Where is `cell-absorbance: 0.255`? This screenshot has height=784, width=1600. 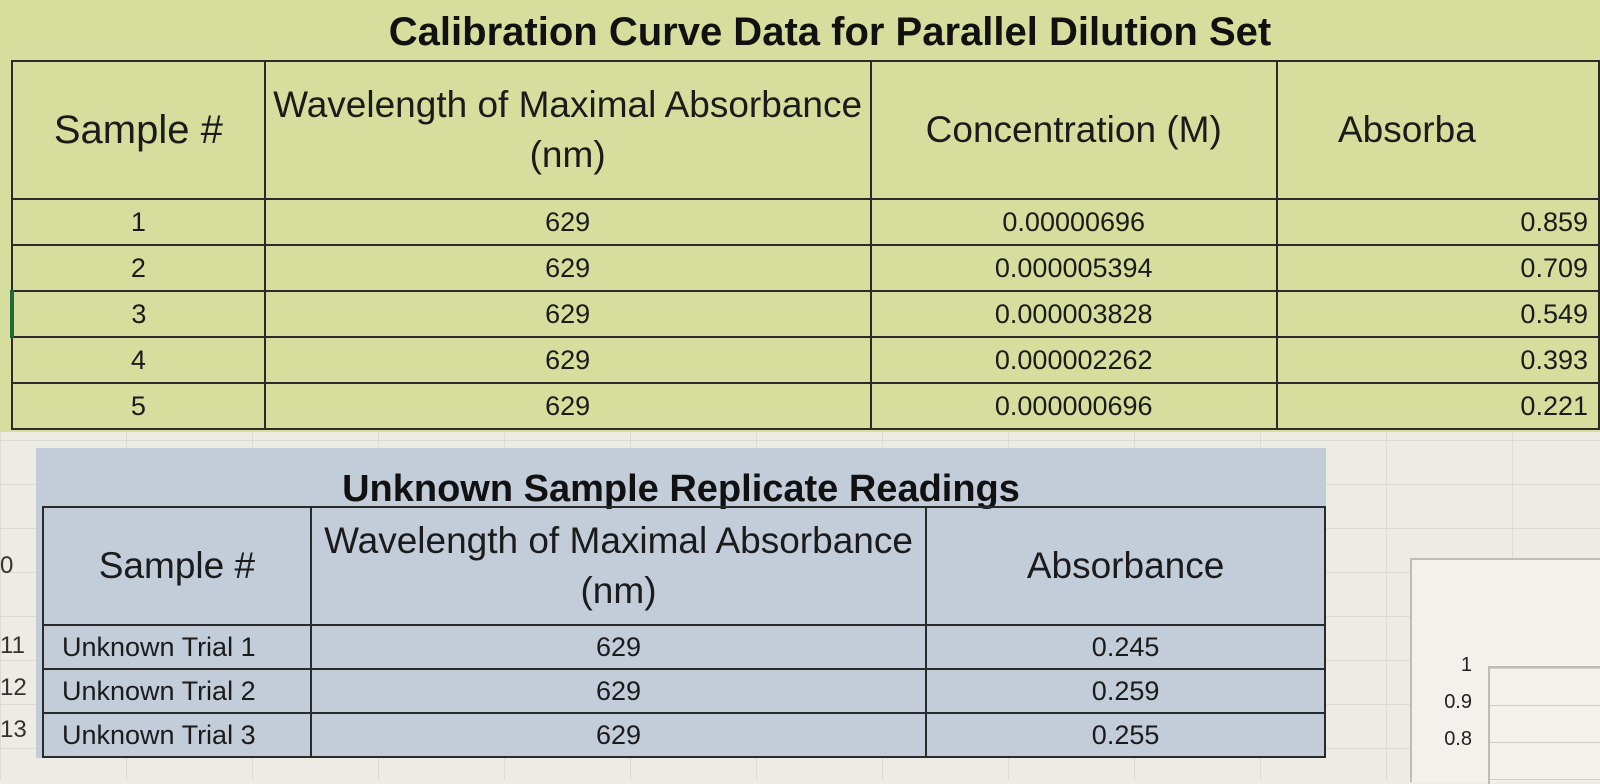 cell-absorbance: 0.255 is located at coordinates (1125, 735).